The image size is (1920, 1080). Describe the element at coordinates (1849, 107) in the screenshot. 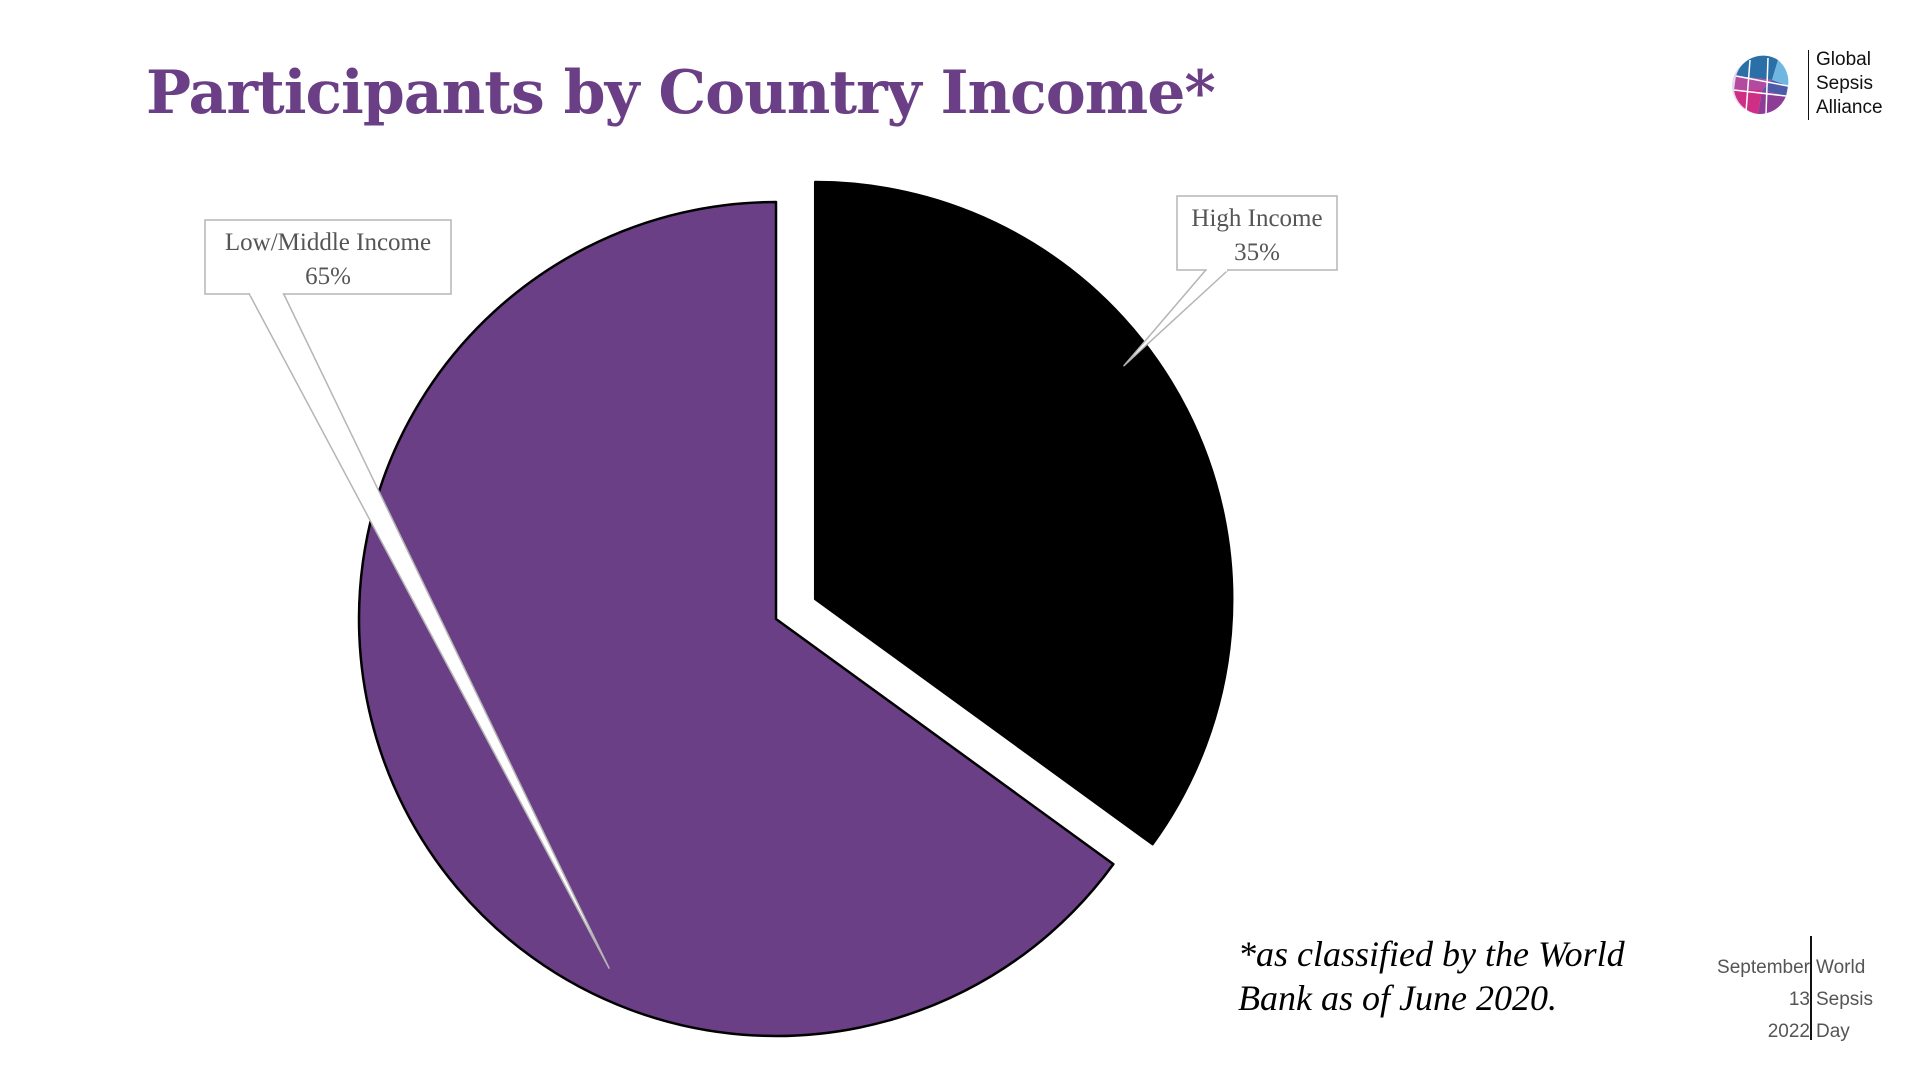

I see `logo-line-3: Alliance` at that location.